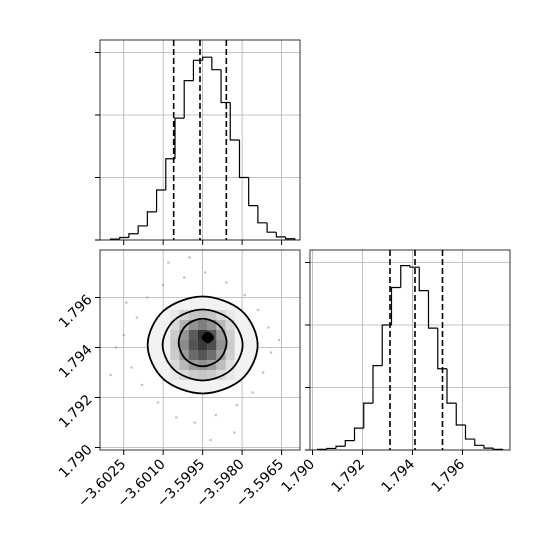 Image resolution: width=550 pixels, height=550 pixels. What do you see at coordinates (76, 312) in the screenshot?
I see `y-tick-label: 1.796` at bounding box center [76, 312].